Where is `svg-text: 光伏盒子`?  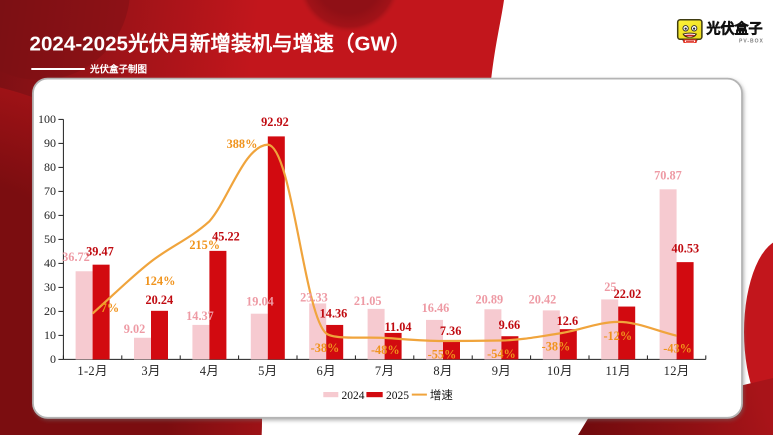
svg-text: 光伏盒子 is located at coordinates (734, 29).